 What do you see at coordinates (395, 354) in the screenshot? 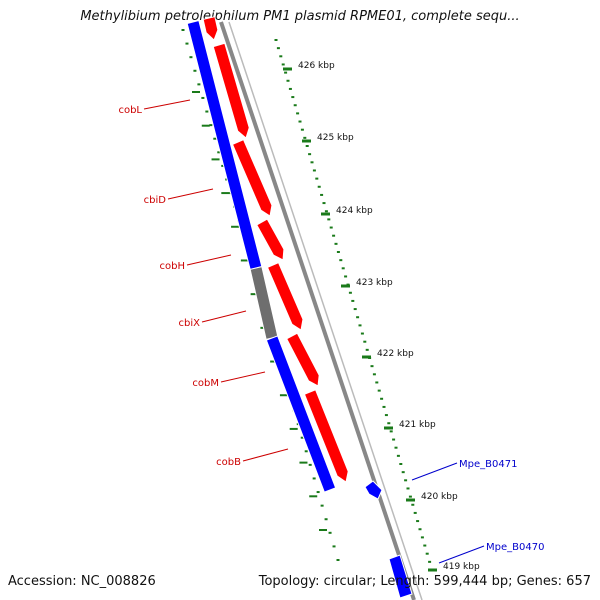
I see `ruler-label: 422 kbp` at bounding box center [395, 354].